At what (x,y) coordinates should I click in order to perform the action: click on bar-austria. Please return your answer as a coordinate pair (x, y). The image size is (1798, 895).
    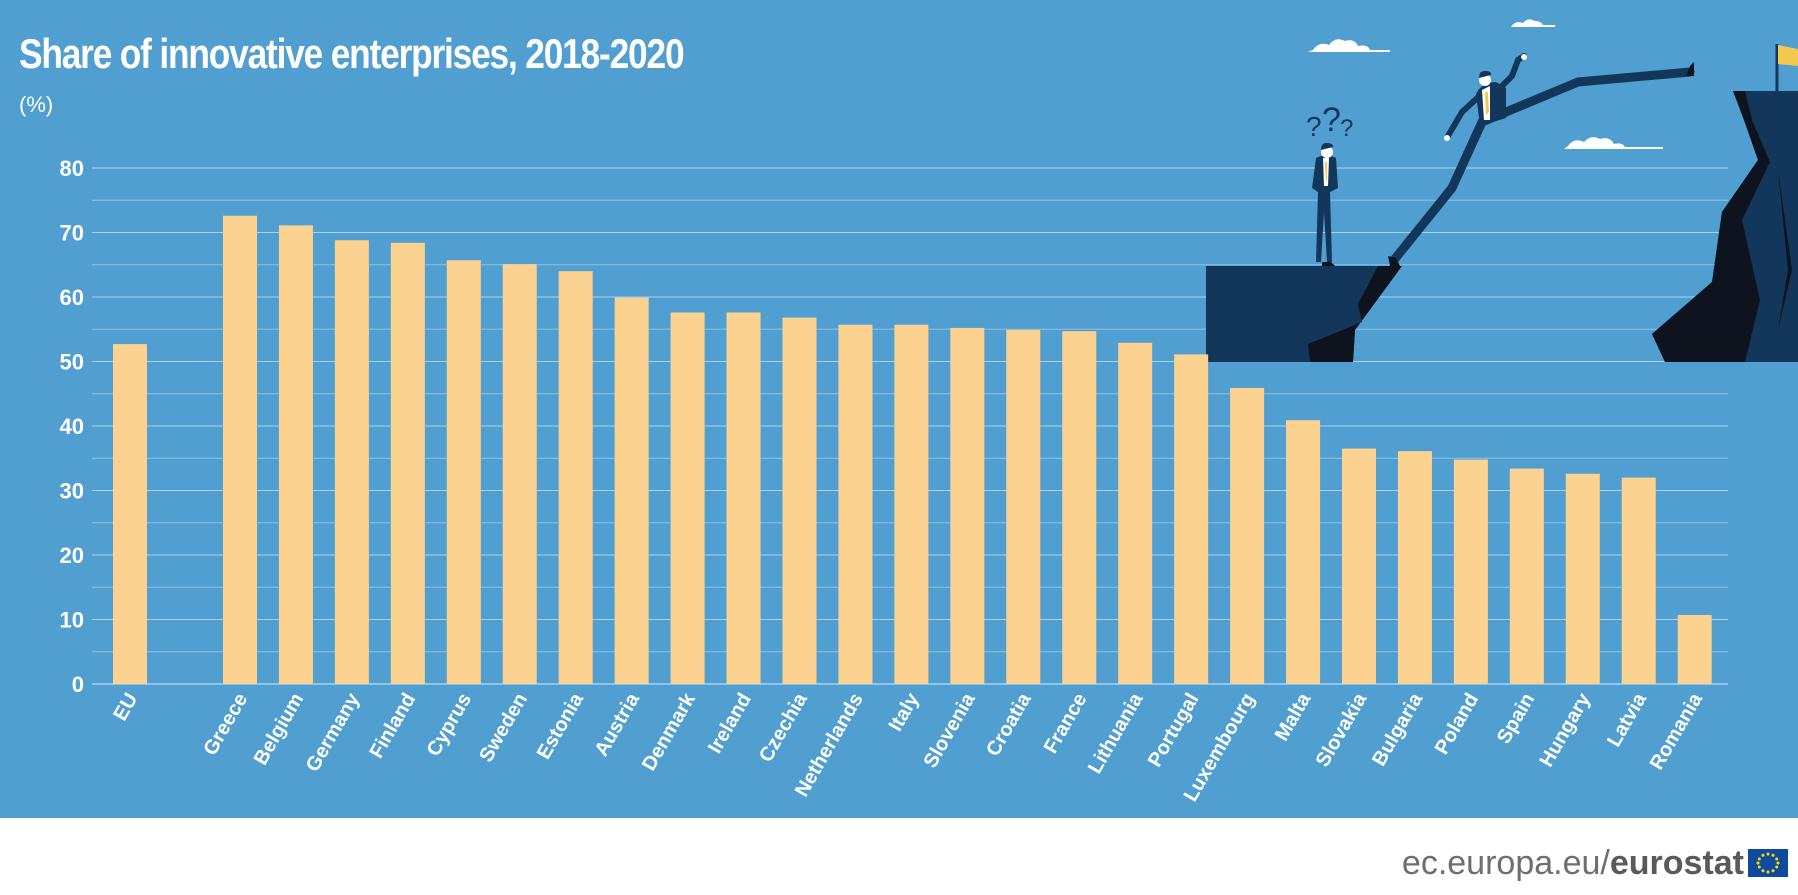
    Looking at the image, I should click on (631, 490).